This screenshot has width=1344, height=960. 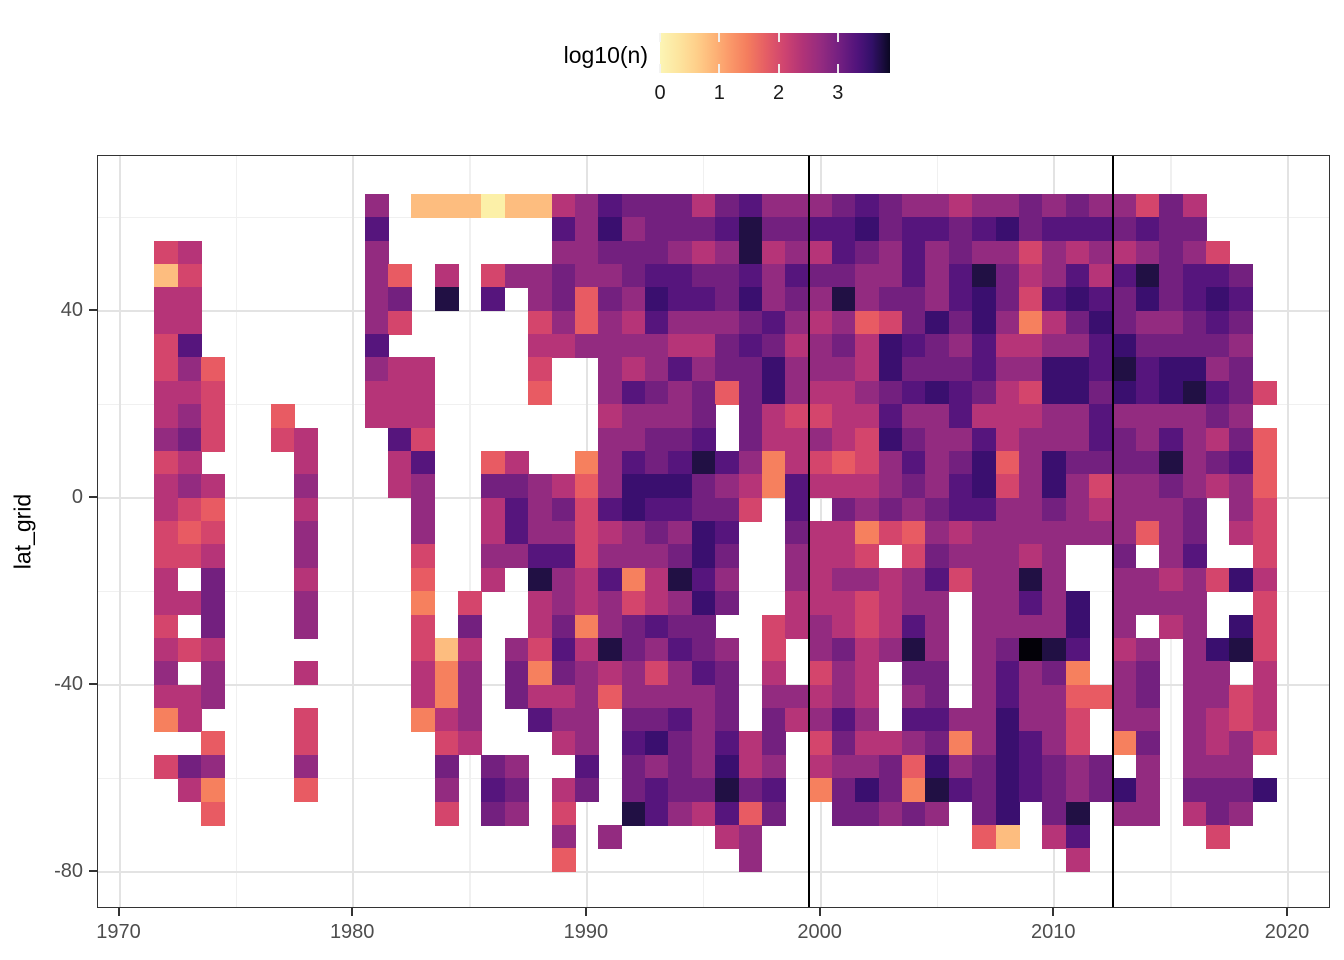 What do you see at coordinates (118, 912) in the screenshot?
I see `x-axis-tick` at bounding box center [118, 912].